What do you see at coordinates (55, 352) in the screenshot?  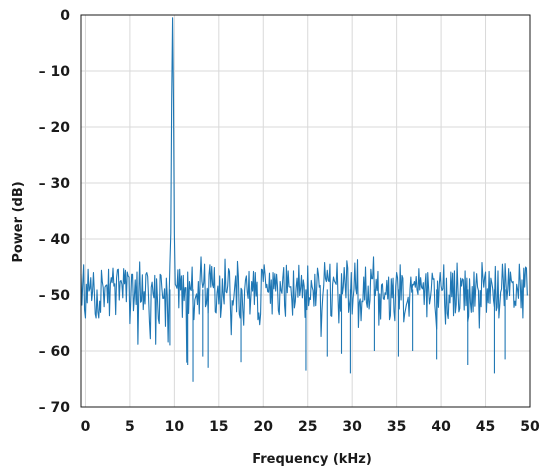 I see `y-tick-label: – 60` at bounding box center [55, 352].